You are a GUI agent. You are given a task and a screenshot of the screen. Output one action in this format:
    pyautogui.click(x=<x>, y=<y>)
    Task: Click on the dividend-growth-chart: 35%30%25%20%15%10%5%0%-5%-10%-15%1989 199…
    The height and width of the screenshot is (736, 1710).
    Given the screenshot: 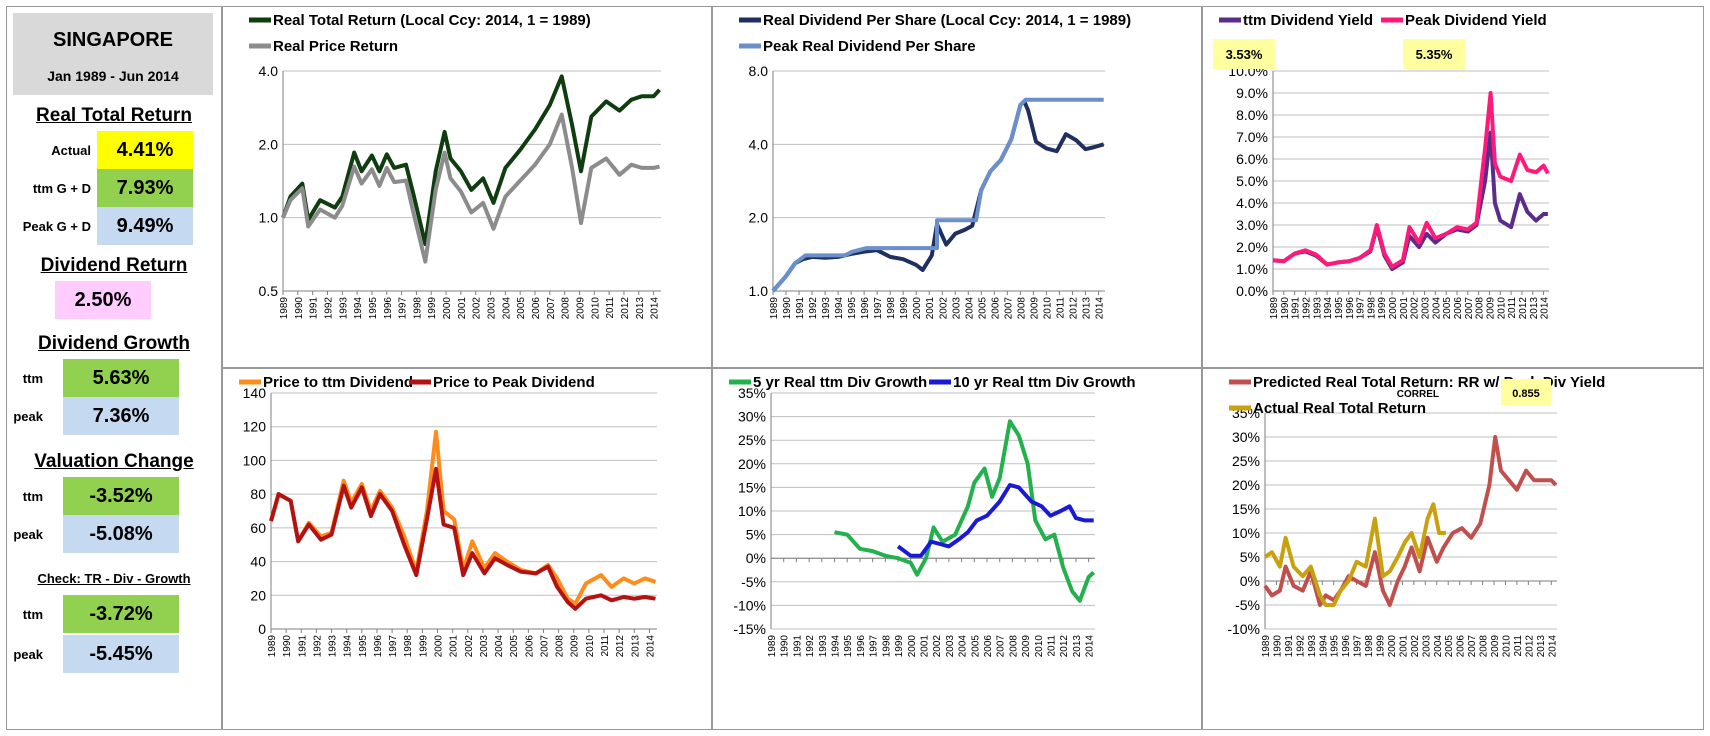 What is the action you would take?
    pyautogui.click(x=932, y=516)
    